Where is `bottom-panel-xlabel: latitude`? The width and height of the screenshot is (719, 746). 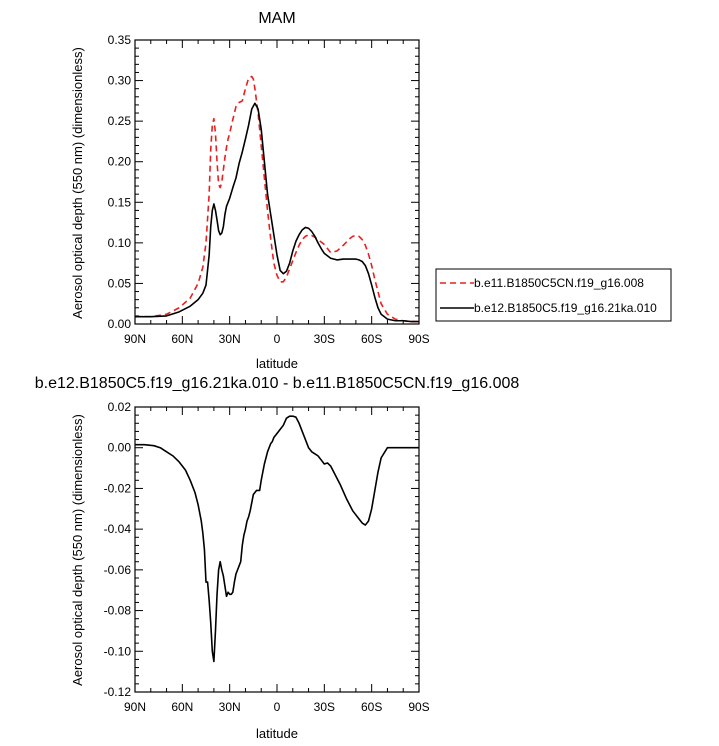 bottom-panel-xlabel: latitude is located at coordinates (277, 733).